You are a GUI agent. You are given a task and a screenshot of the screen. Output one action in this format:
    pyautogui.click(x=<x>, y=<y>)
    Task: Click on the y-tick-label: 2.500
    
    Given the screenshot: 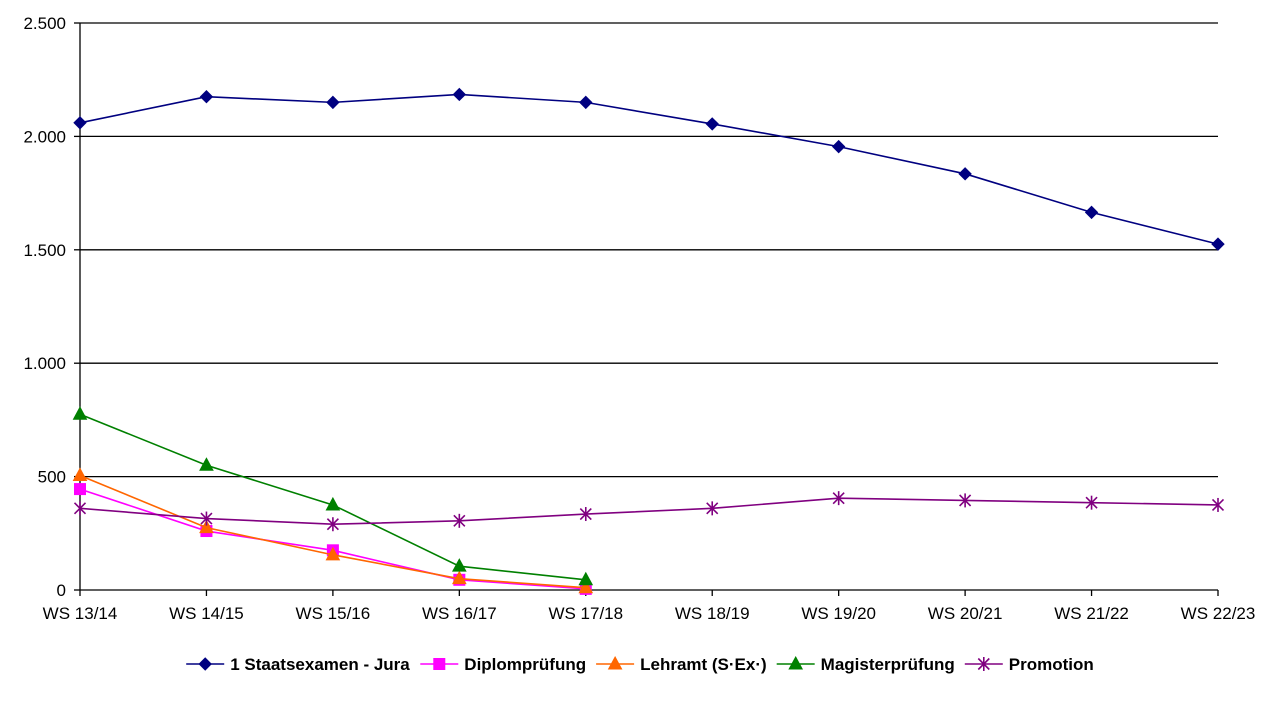 What is the action you would take?
    pyautogui.click(x=44, y=23)
    